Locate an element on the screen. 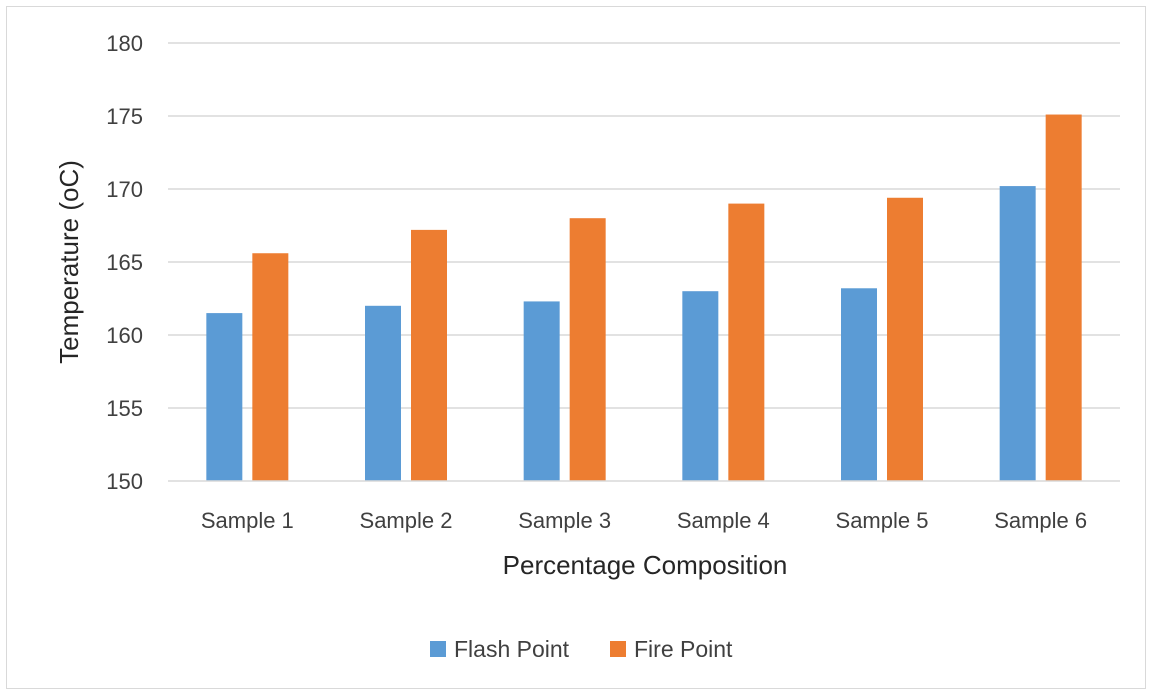 Image resolution: width=1150 pixels, height=695 pixels. y-tick-label: 180 is located at coordinates (124, 43).